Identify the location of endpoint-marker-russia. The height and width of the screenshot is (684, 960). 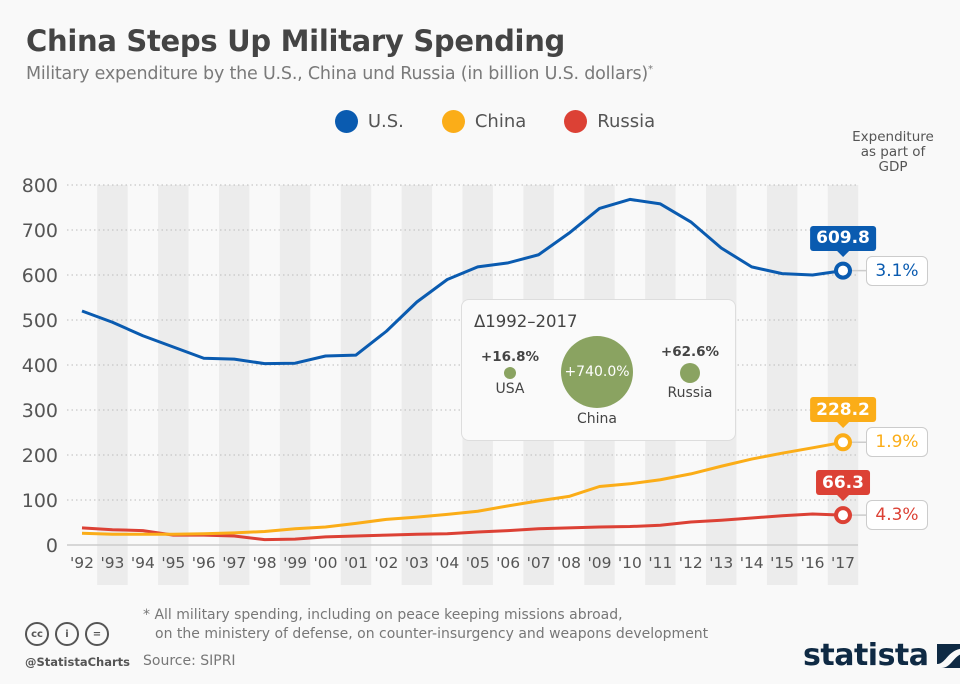
(843, 515).